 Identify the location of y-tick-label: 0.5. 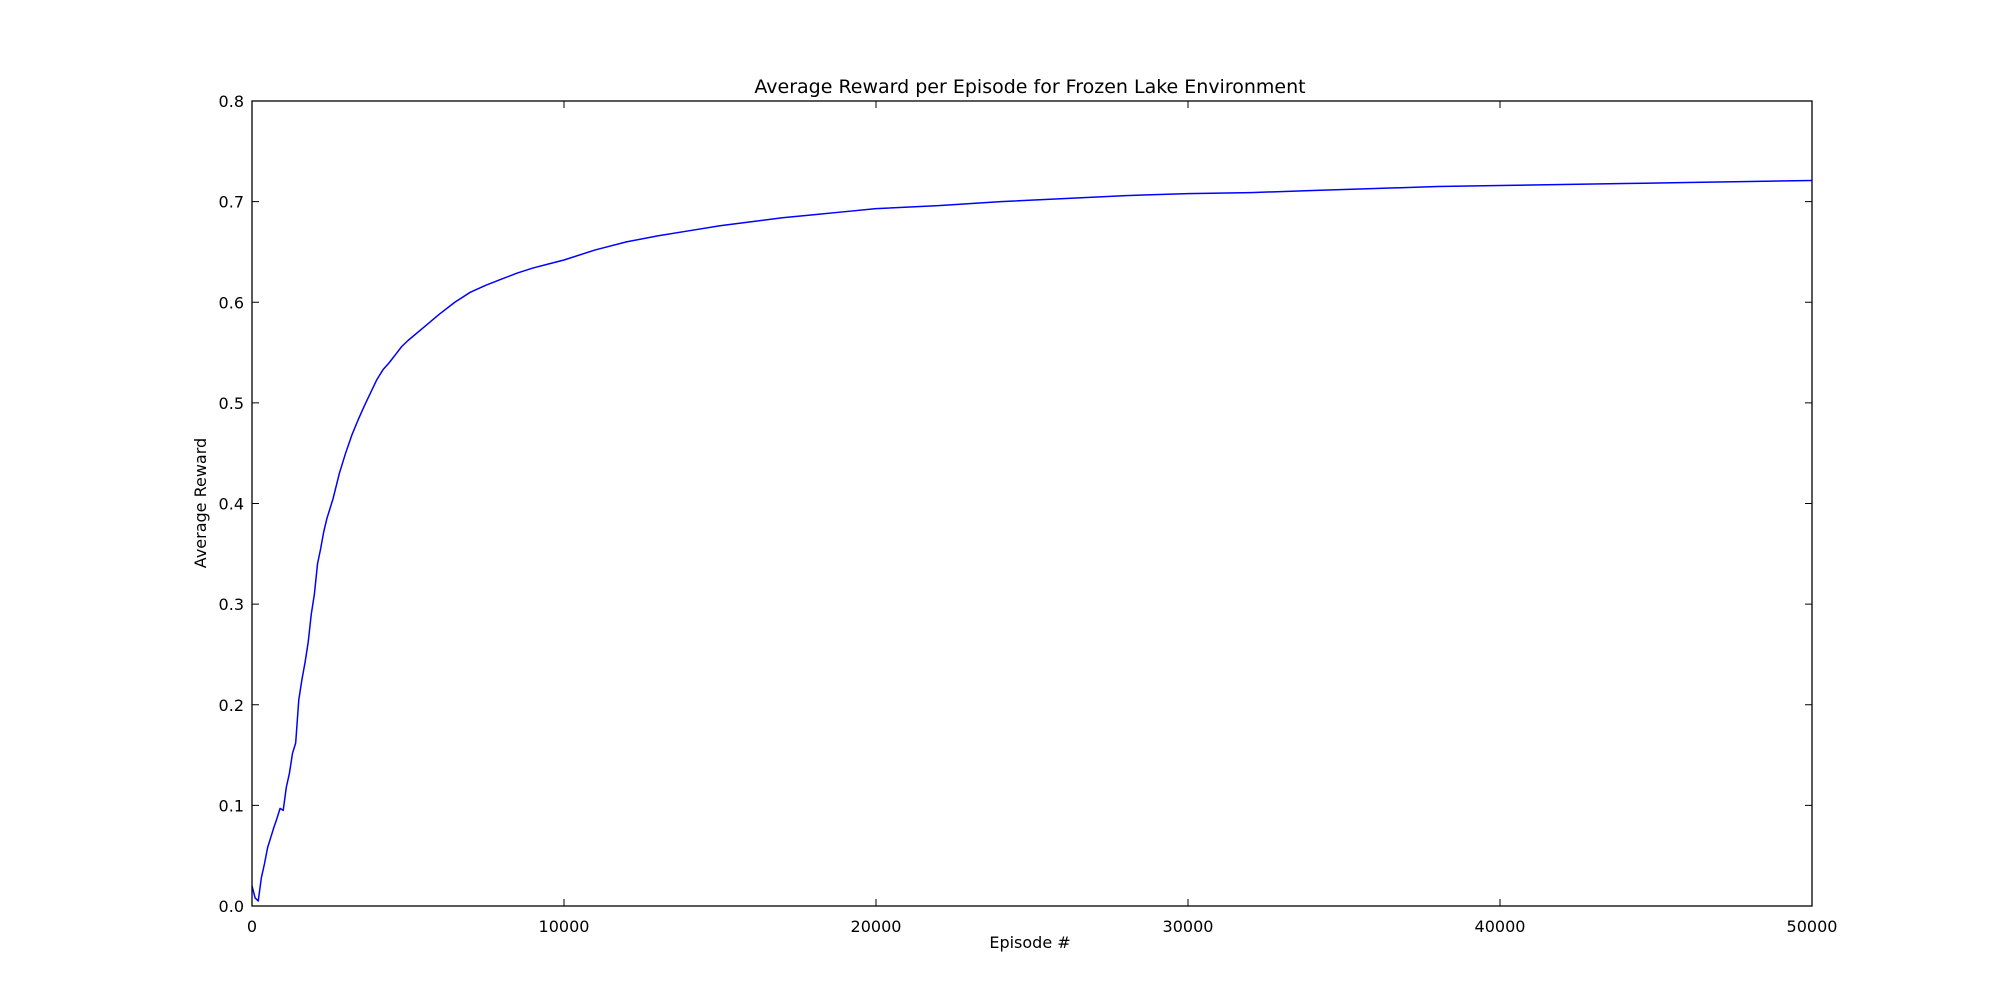
(231, 403).